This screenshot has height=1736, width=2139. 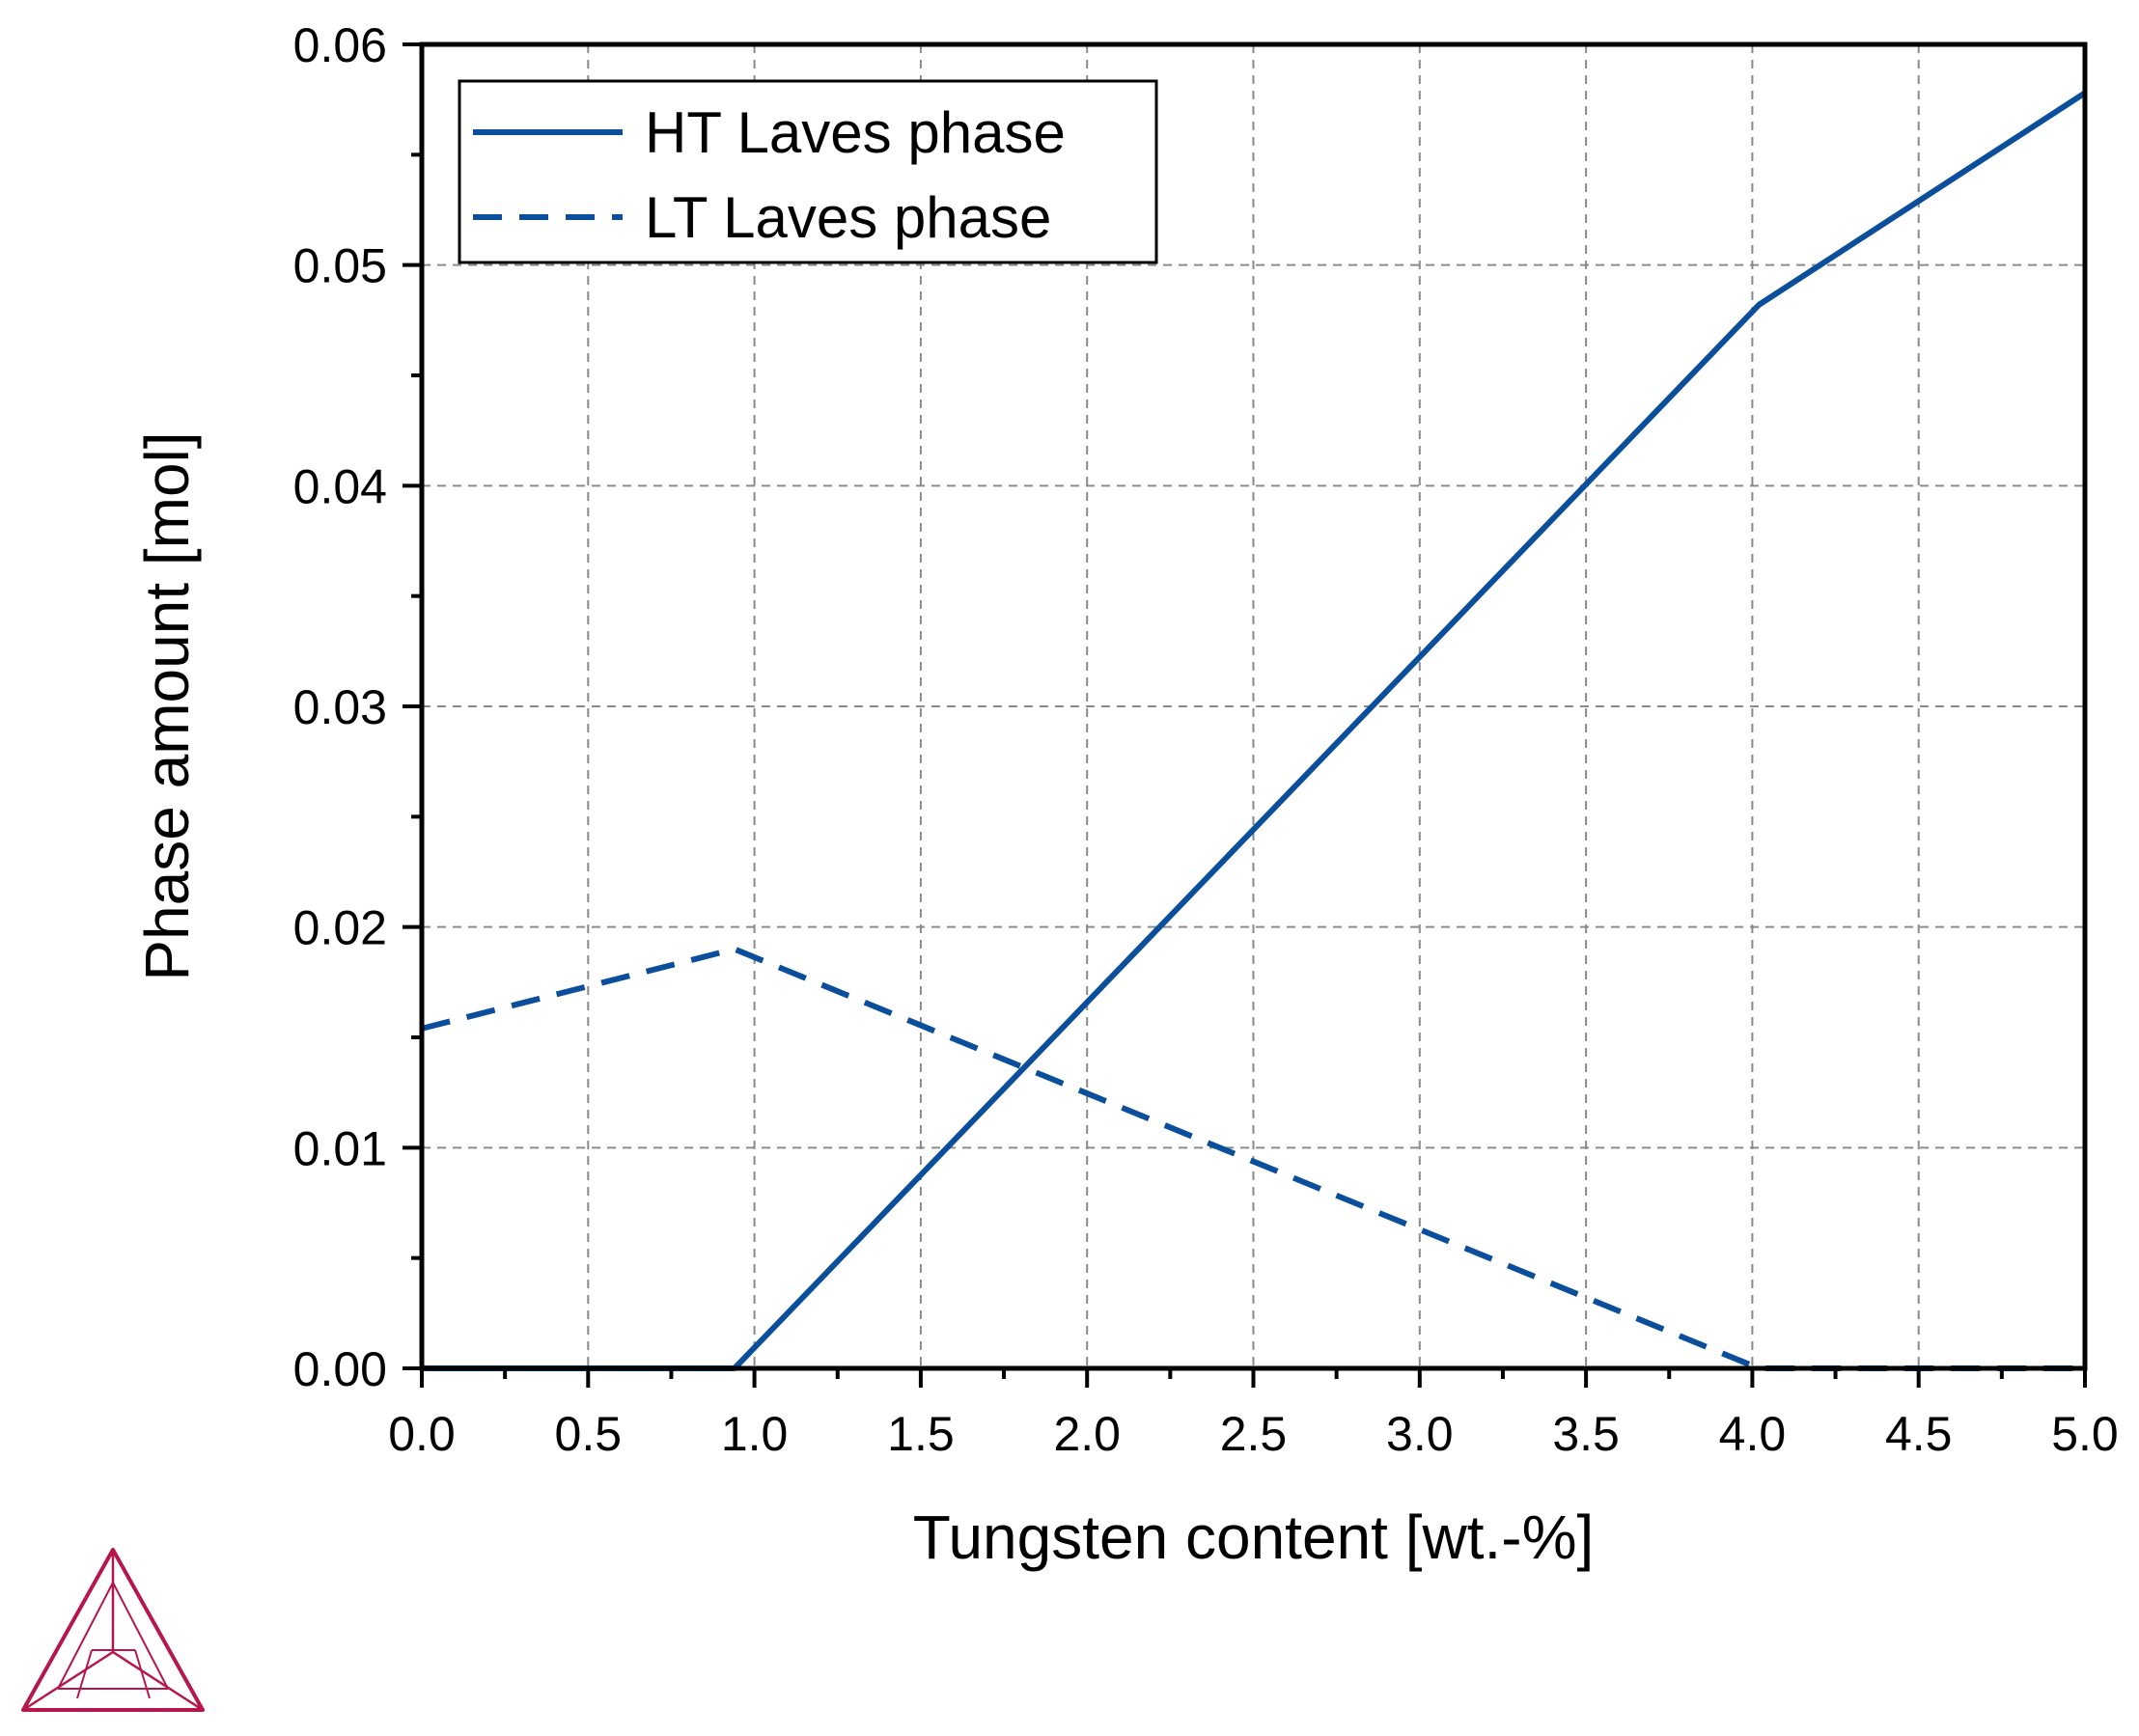 What do you see at coordinates (340, 1369) in the screenshot?
I see `y-tick-label: 0.00` at bounding box center [340, 1369].